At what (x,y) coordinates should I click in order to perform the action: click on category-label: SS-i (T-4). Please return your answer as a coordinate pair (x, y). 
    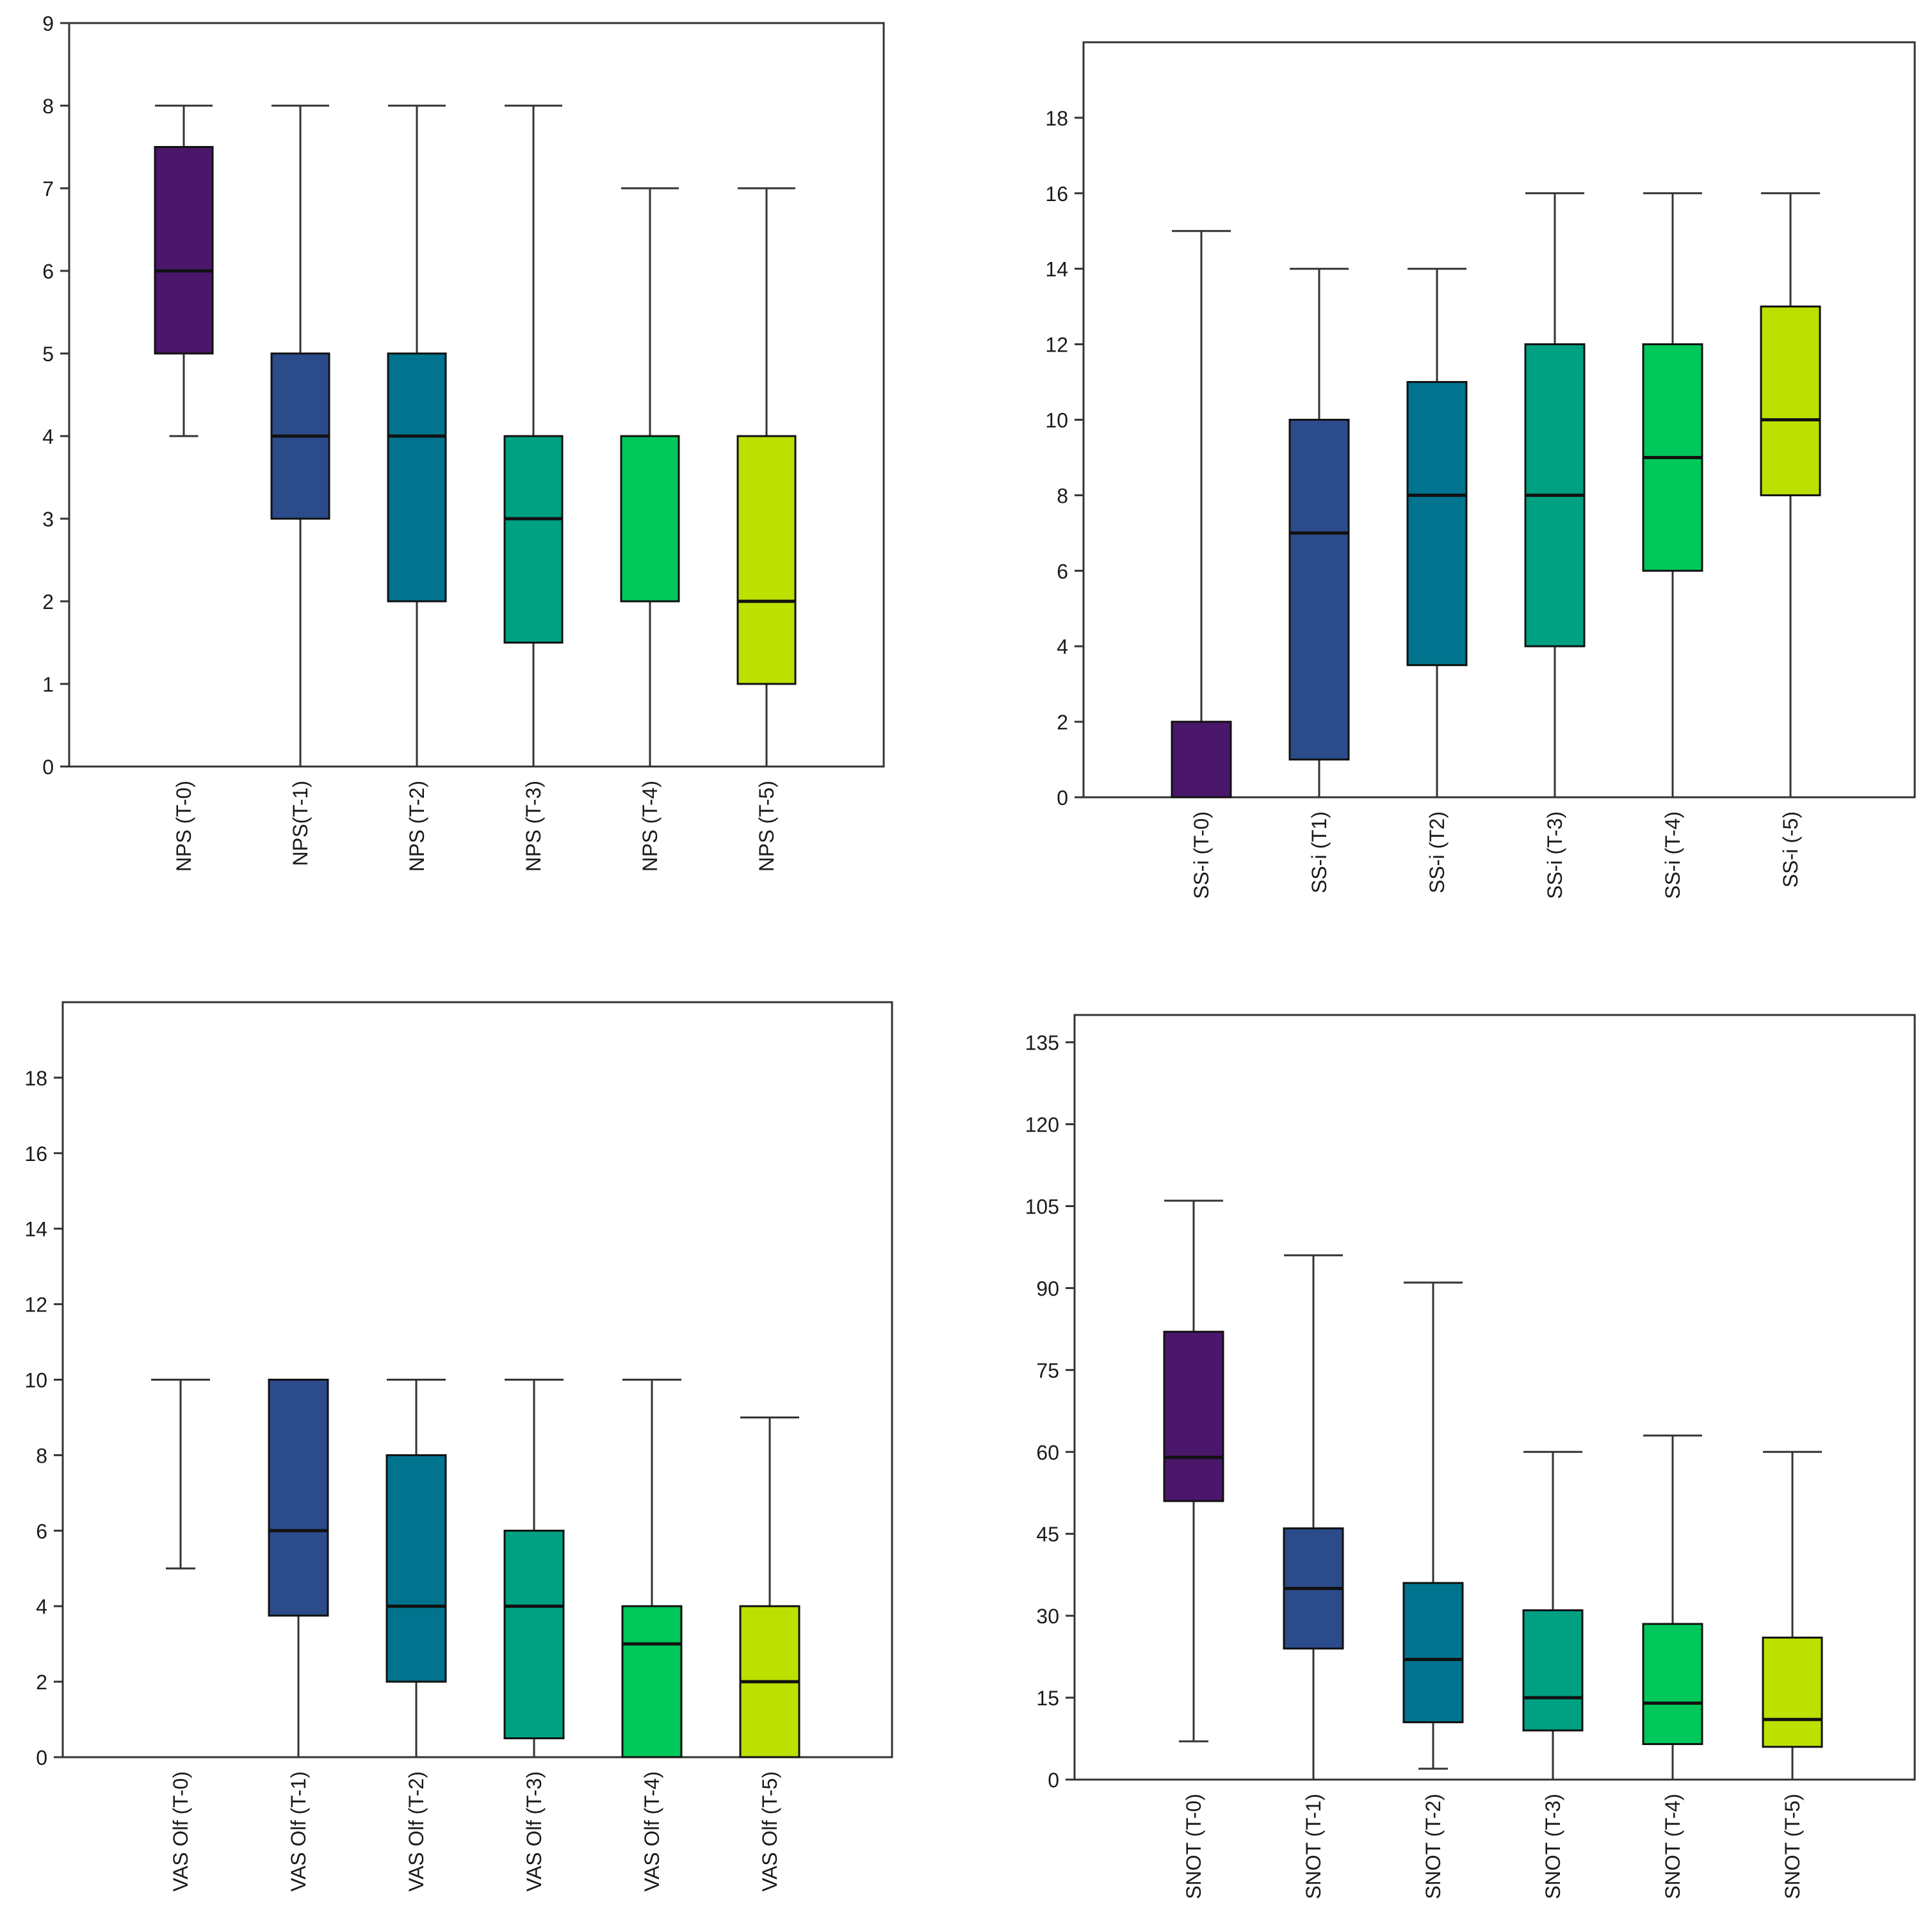
    Looking at the image, I should click on (1672, 855).